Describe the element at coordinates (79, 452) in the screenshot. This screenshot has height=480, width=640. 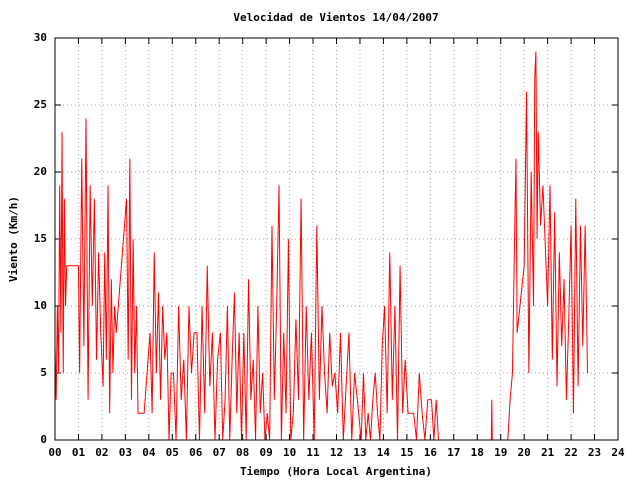
I see `x-tick-label: 01` at that location.